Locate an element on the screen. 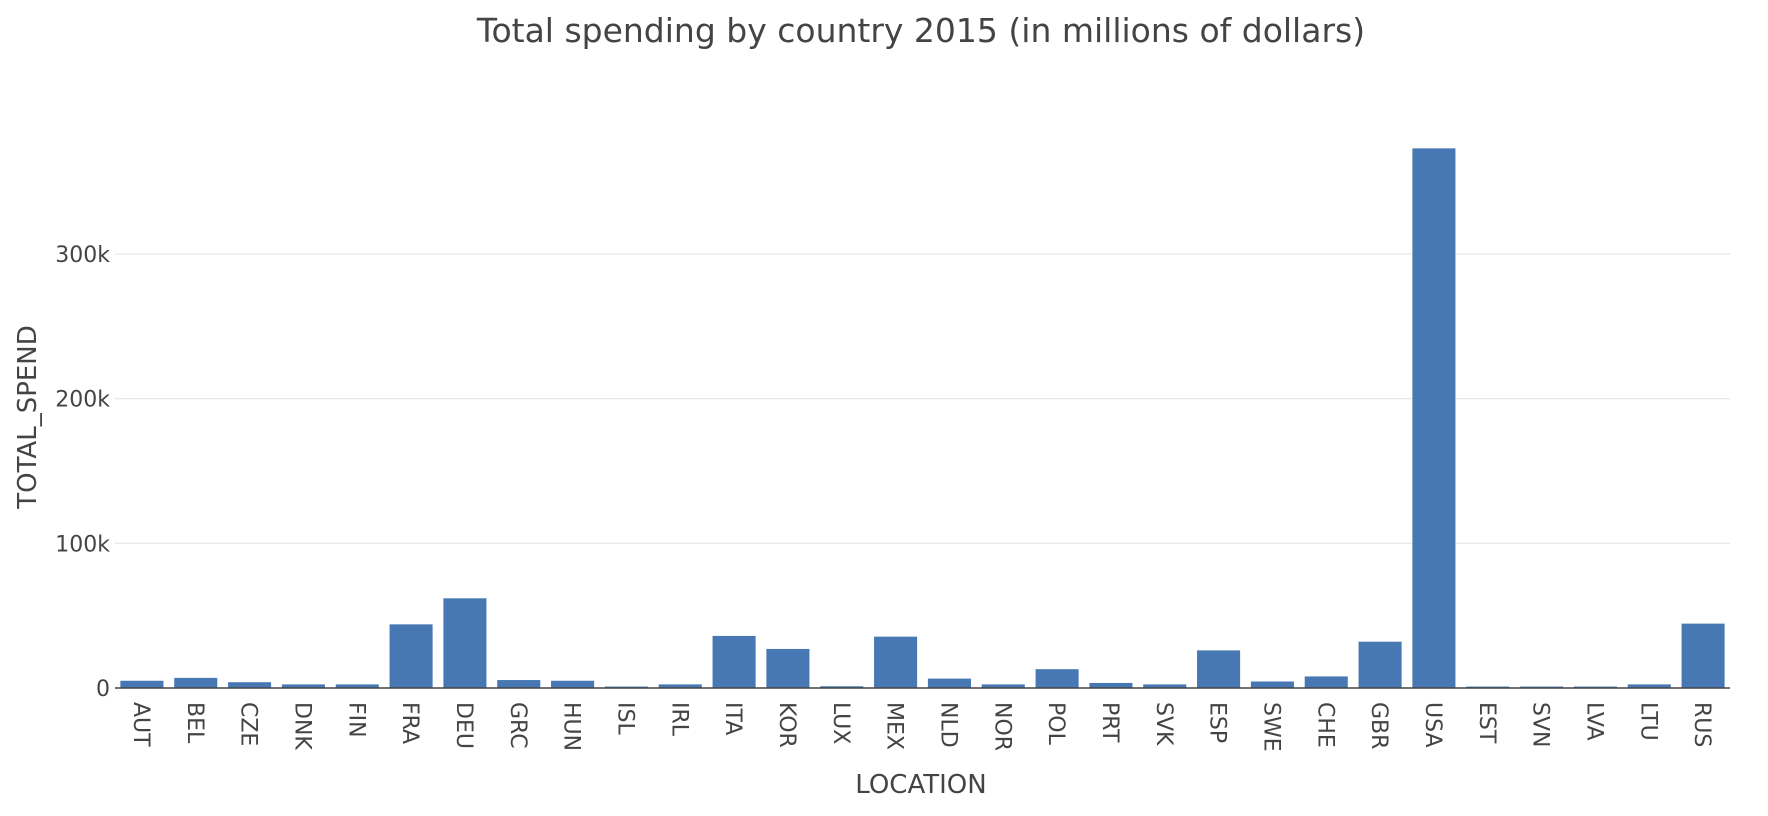  x-tick-label: NOR is located at coordinates (1001, 726).